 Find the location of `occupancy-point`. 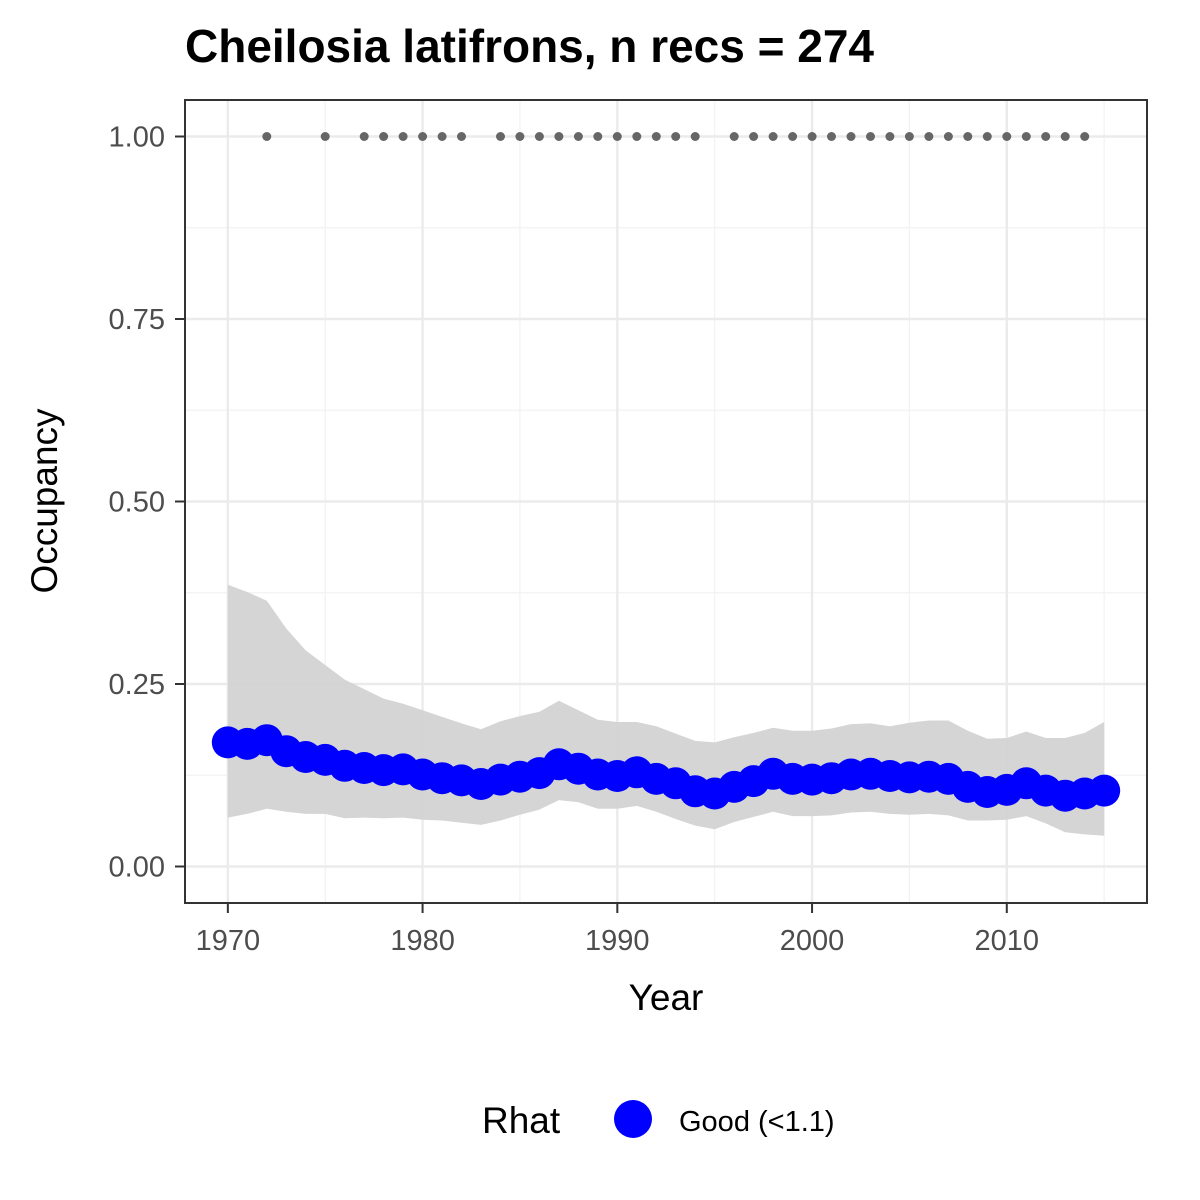

occupancy-point is located at coordinates (1104, 790).